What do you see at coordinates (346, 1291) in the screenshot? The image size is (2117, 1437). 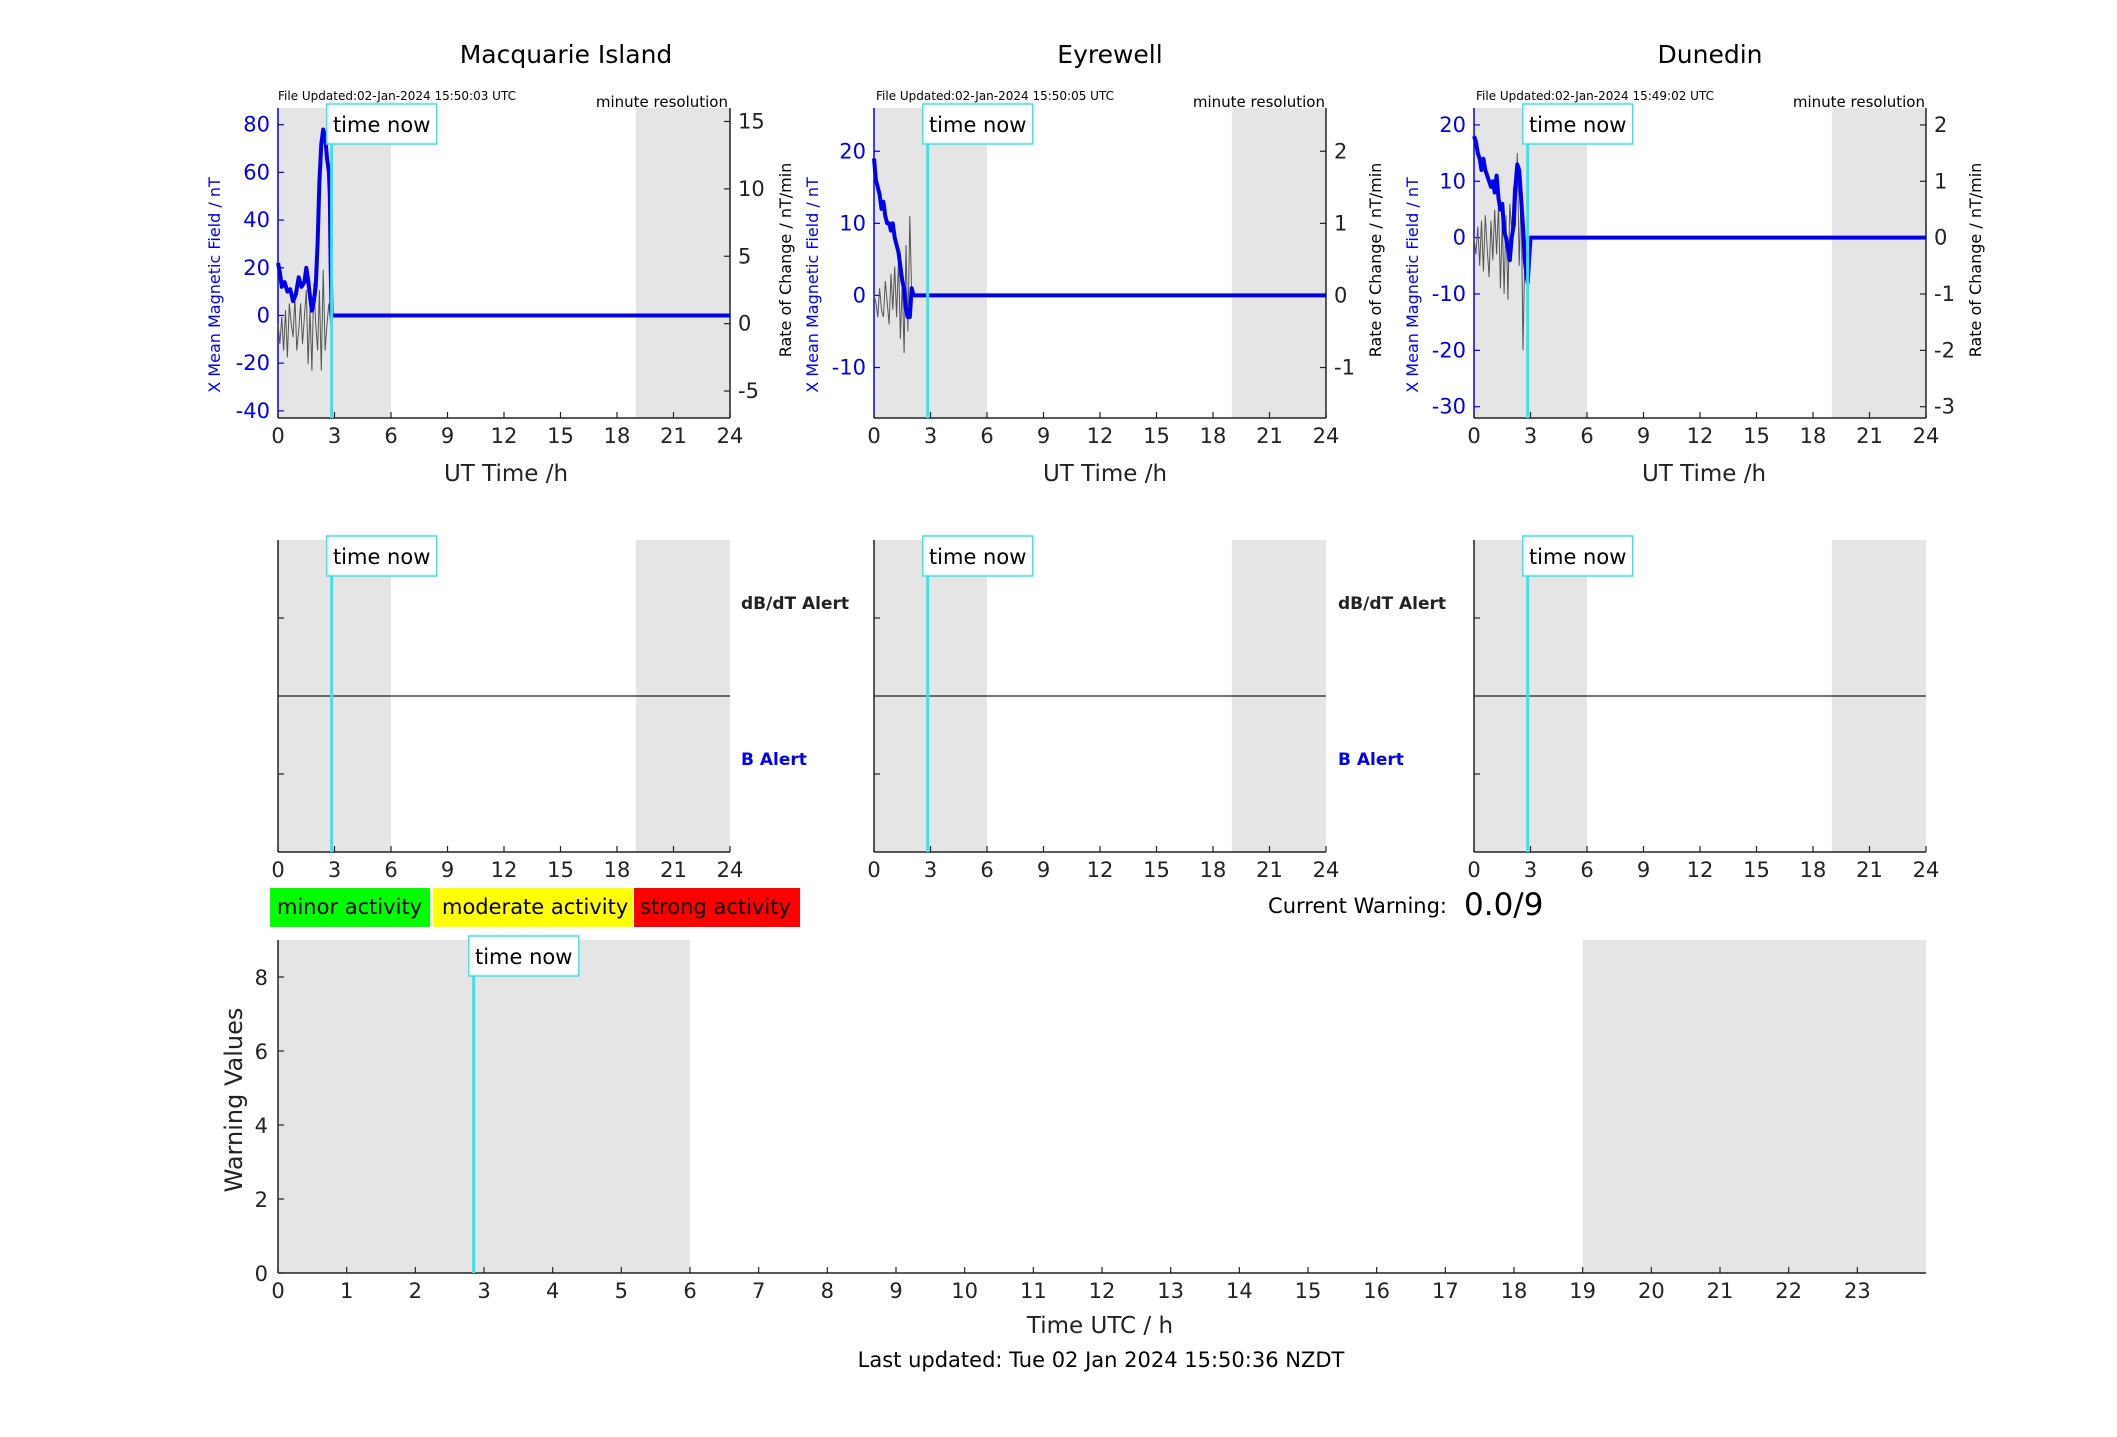 I see `x-tick-label: 1` at bounding box center [346, 1291].